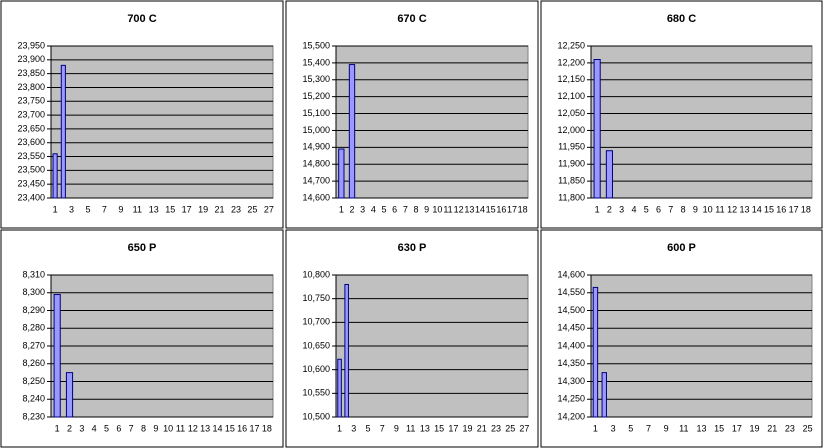  What do you see at coordinates (701, 122) in the screenshot?
I see `plot-area` at bounding box center [701, 122].